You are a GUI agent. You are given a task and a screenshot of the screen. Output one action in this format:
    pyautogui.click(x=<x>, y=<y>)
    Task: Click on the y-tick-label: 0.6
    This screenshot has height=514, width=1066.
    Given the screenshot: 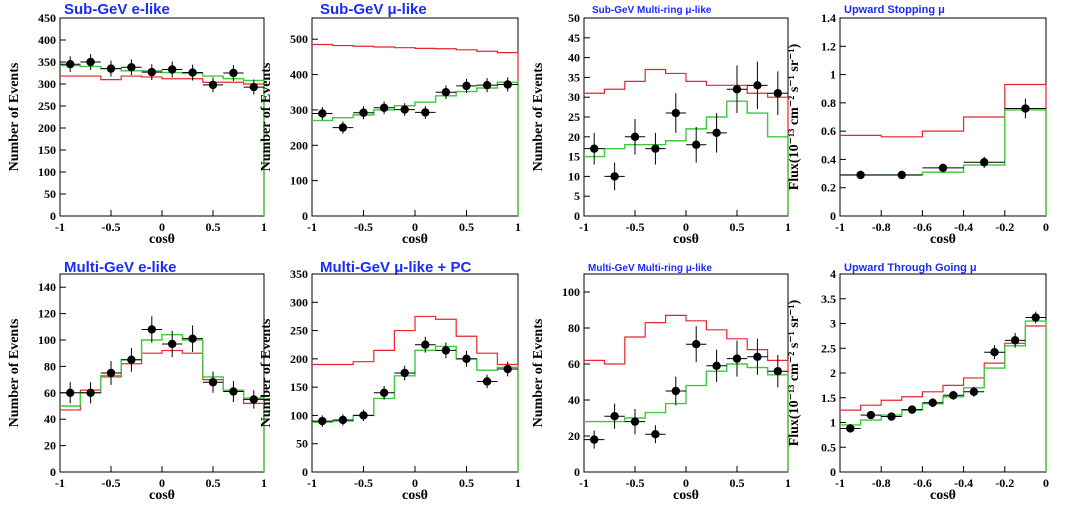 What is the action you would take?
    pyautogui.click(x=828, y=131)
    